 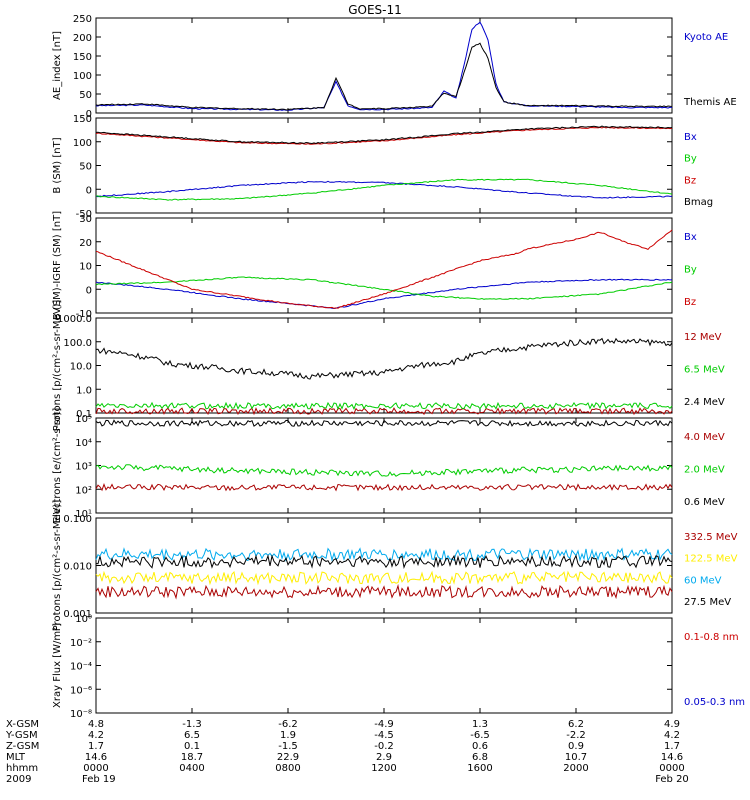 What do you see at coordinates (57, 65) in the screenshot?
I see `y-axis-label: AE_index [nT]` at bounding box center [57, 65].